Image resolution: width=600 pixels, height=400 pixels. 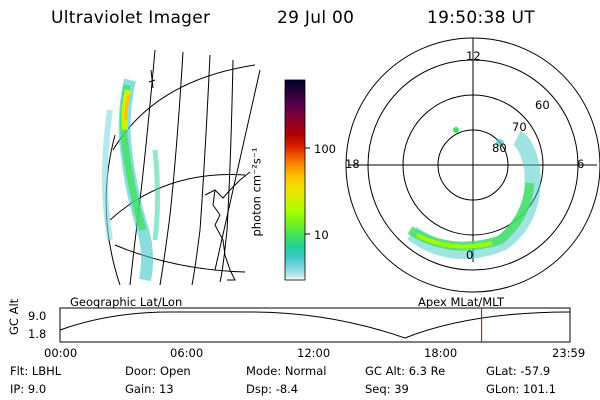 I want to click on timeline-xtick-4: 23:59, so click(x=569, y=353).